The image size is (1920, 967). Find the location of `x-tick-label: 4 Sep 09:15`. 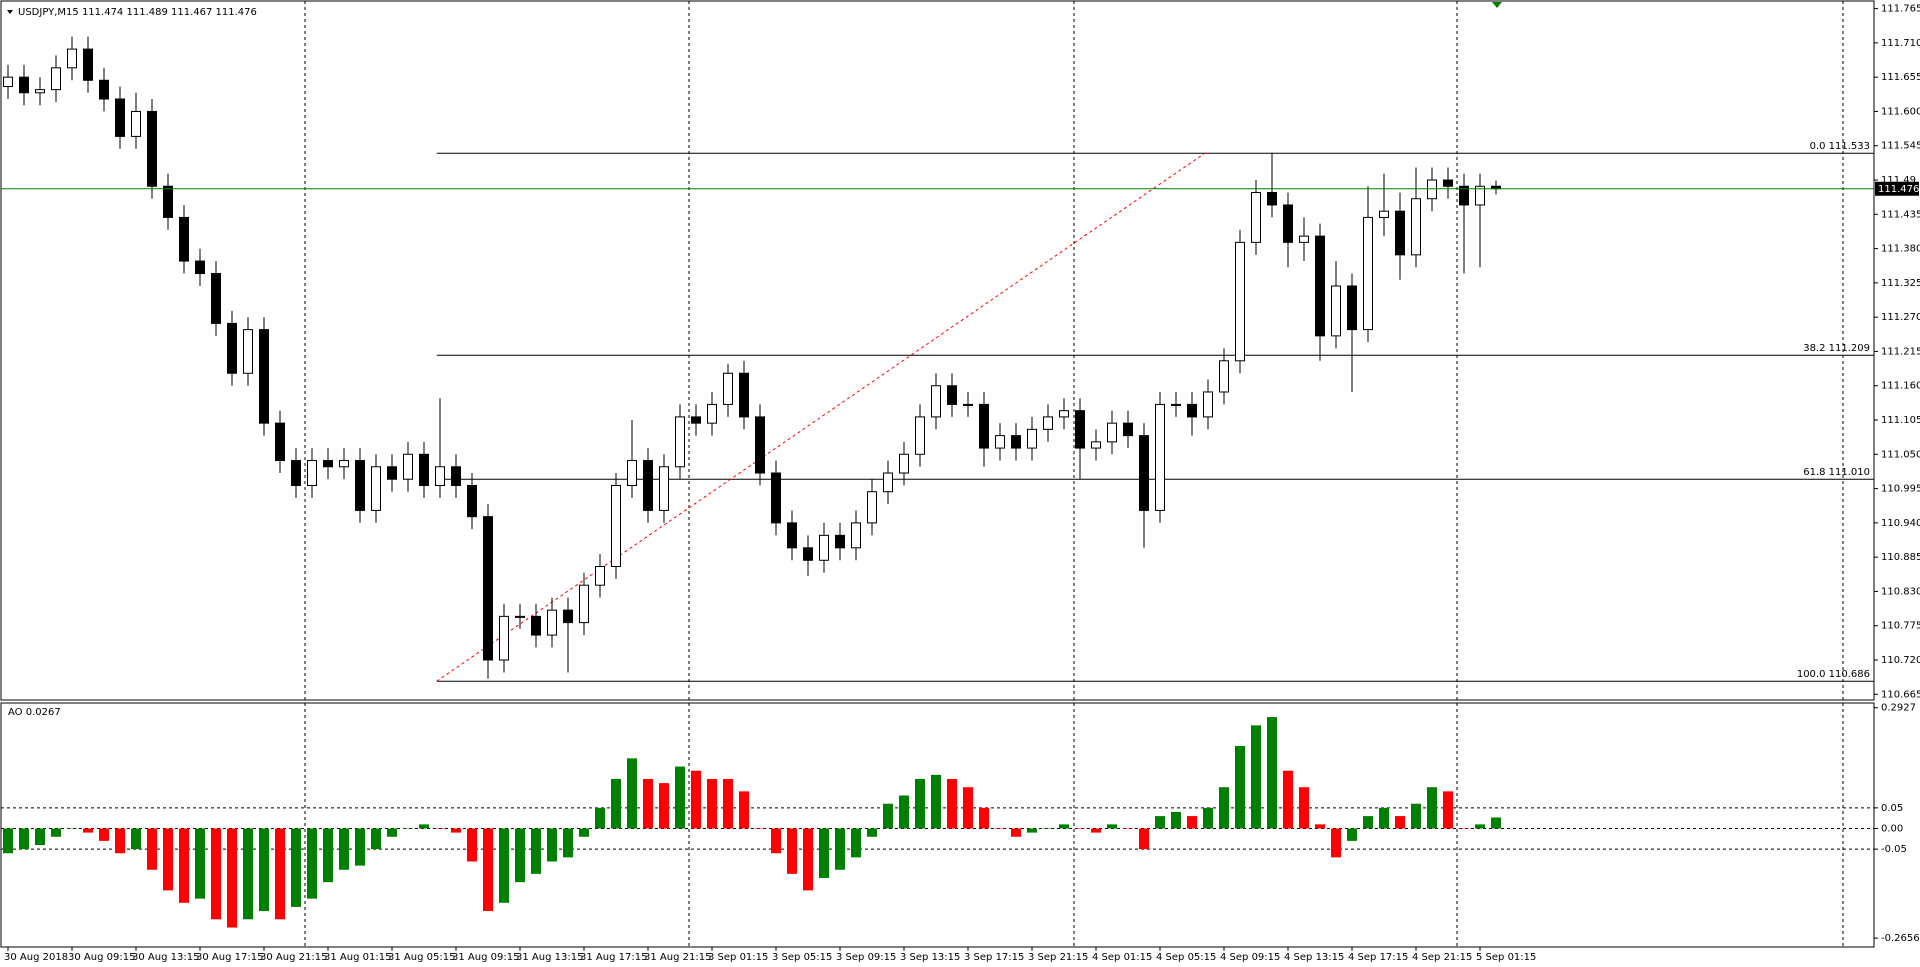

x-tick-label: 4 Sep 09:15 is located at coordinates (1250, 957).